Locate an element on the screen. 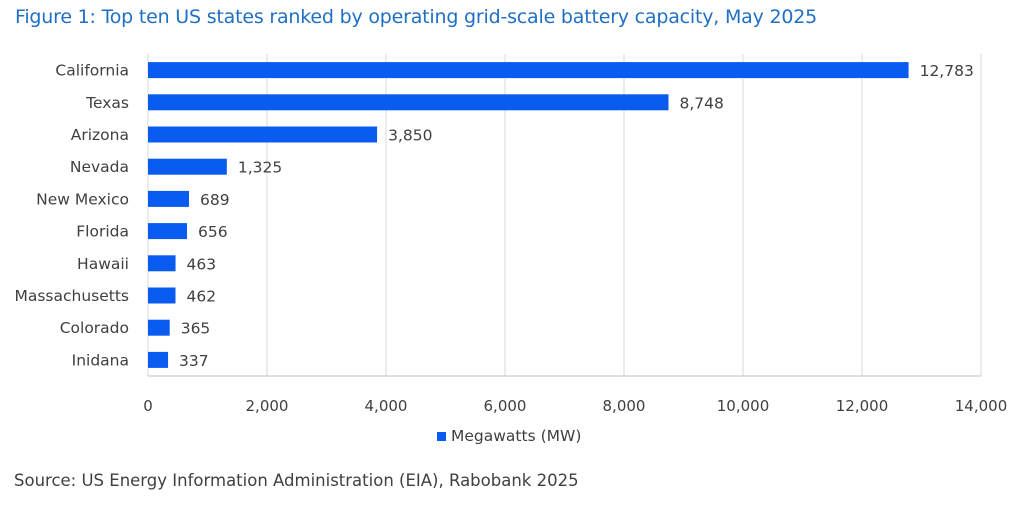 Image resolution: width=1024 pixels, height=509 pixels. y-category-label: Arizona is located at coordinates (100, 135).